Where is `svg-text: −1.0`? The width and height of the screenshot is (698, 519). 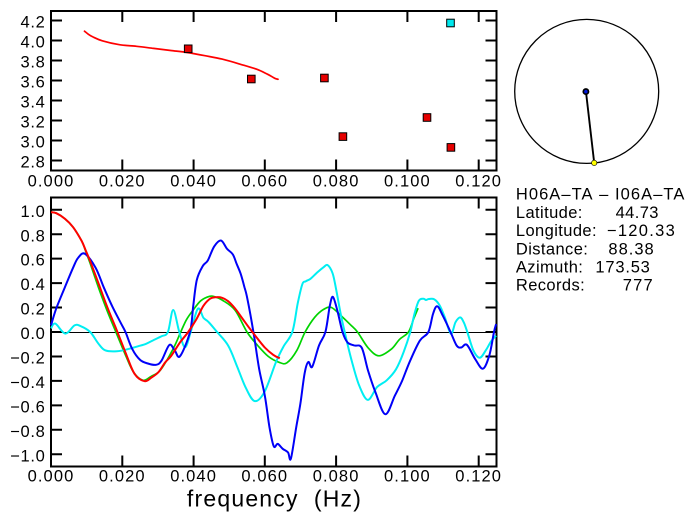
svg-text: −1.0 is located at coordinates (27, 456).